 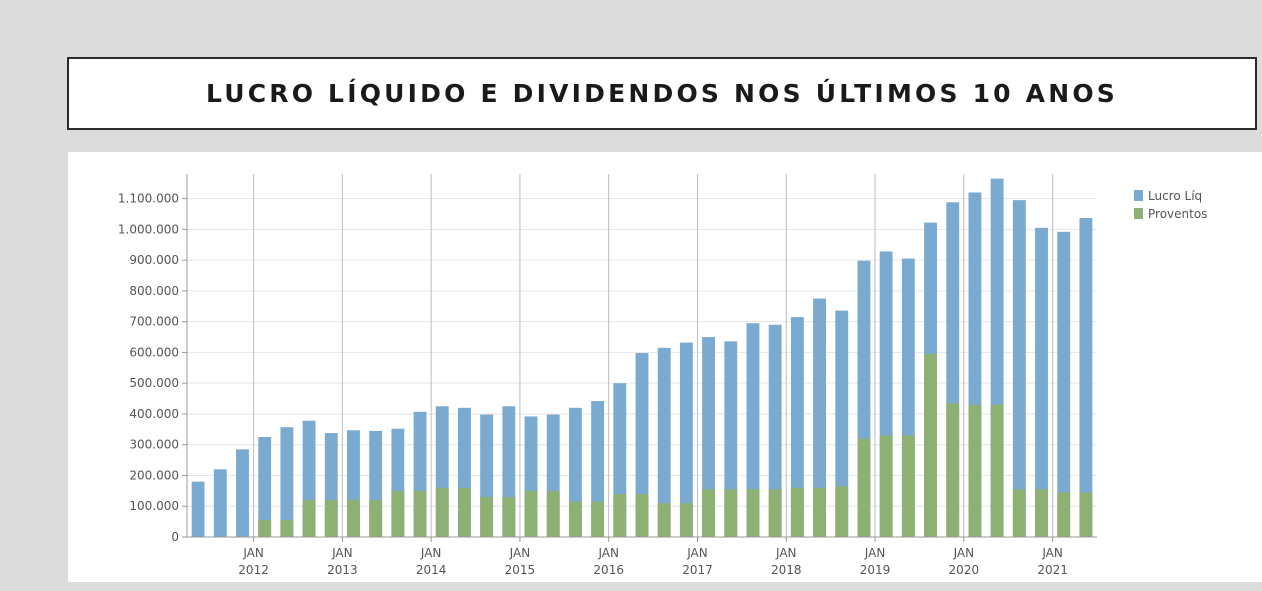 I want to click on legend-label: Lucro Líq, so click(x=1175, y=196).